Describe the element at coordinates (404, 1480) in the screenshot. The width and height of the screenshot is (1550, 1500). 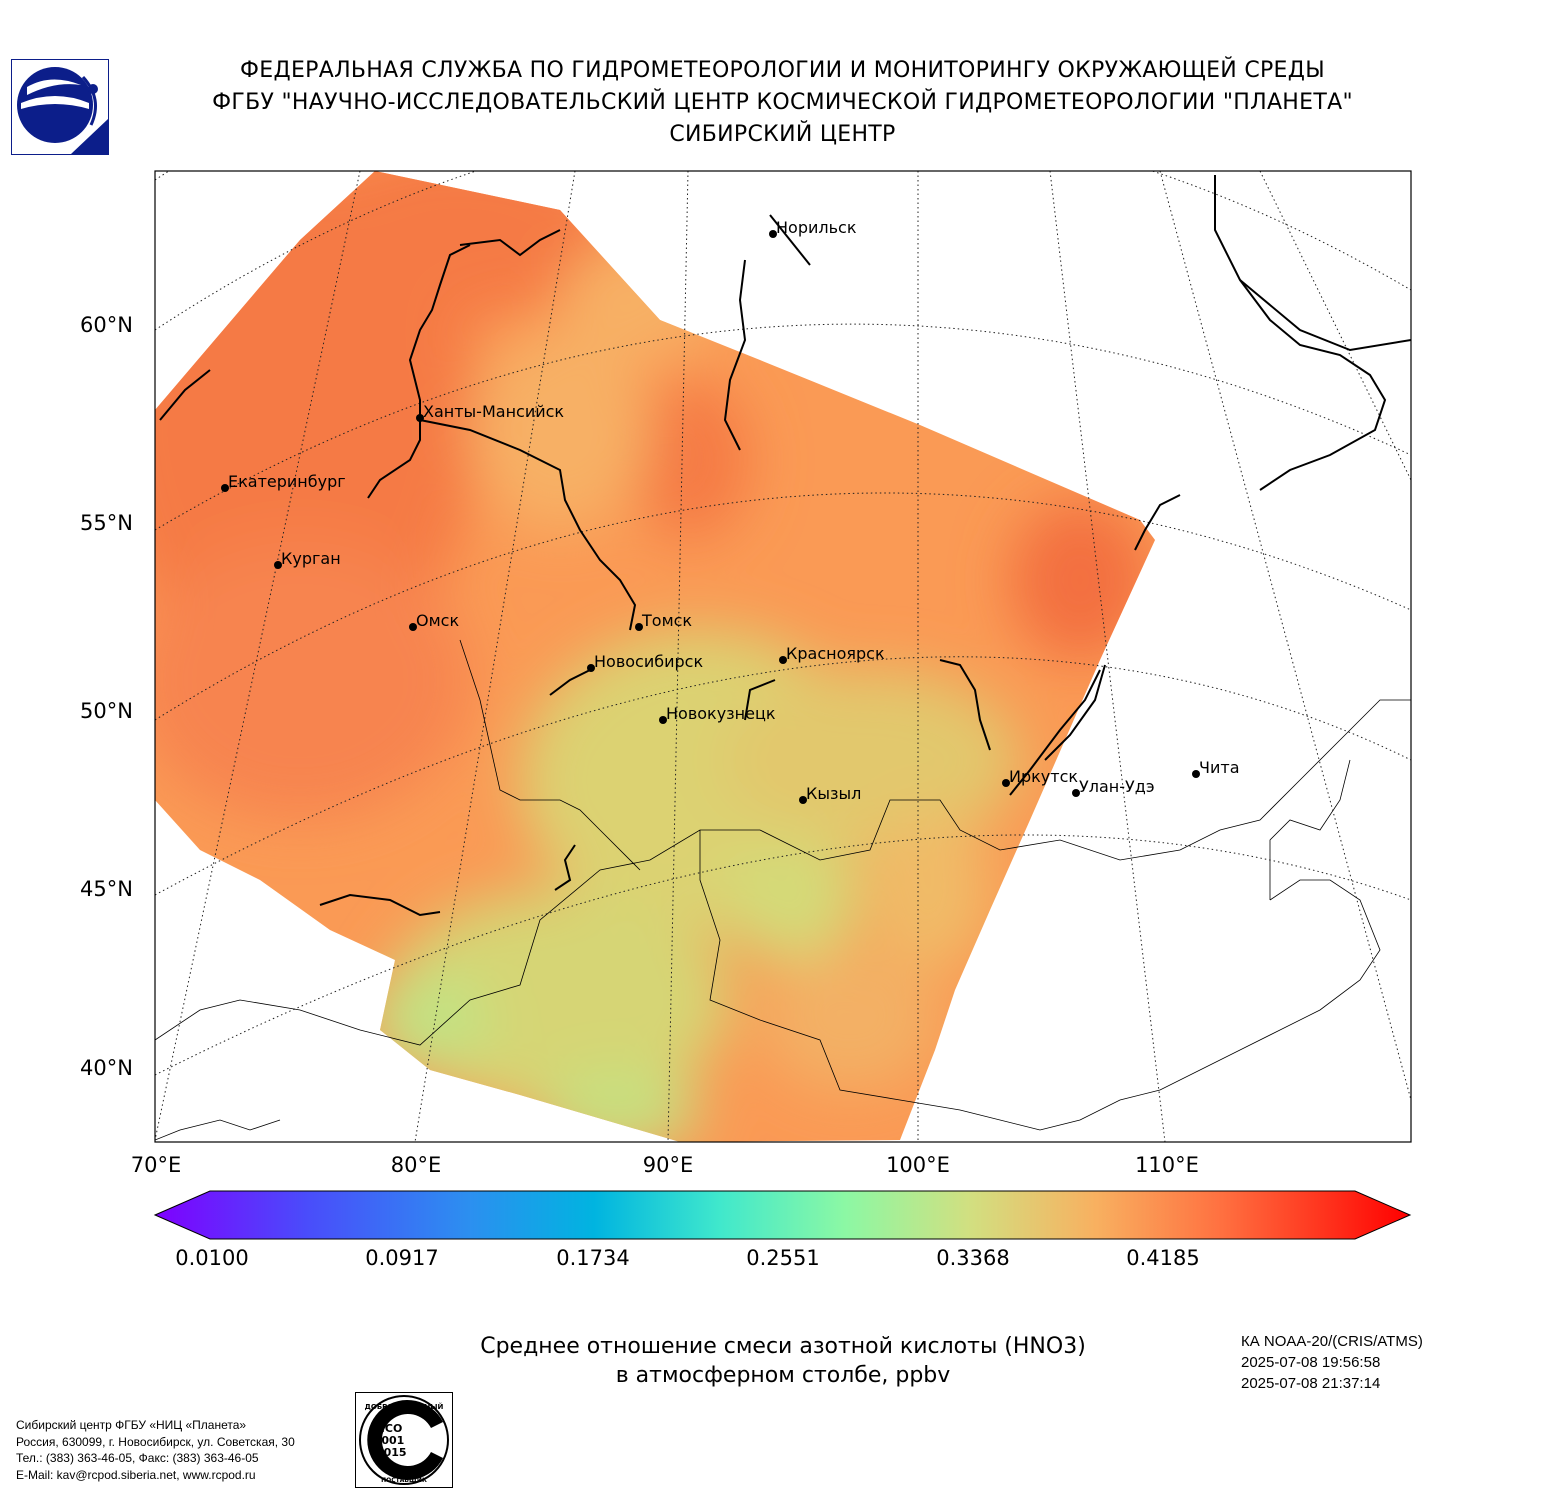
I see `iso-badge-bottom-text: ПОСТАВЩИК` at that location.